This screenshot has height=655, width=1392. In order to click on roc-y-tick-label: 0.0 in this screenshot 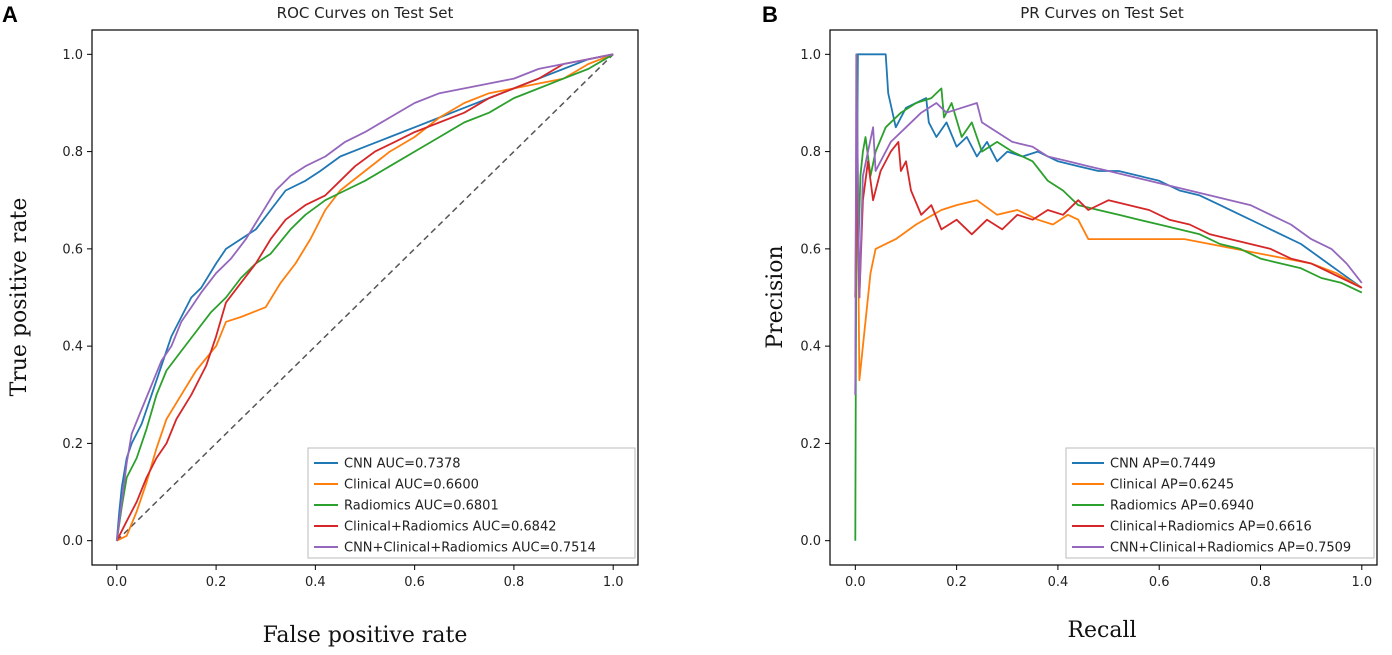, I will do `click(72, 541)`.